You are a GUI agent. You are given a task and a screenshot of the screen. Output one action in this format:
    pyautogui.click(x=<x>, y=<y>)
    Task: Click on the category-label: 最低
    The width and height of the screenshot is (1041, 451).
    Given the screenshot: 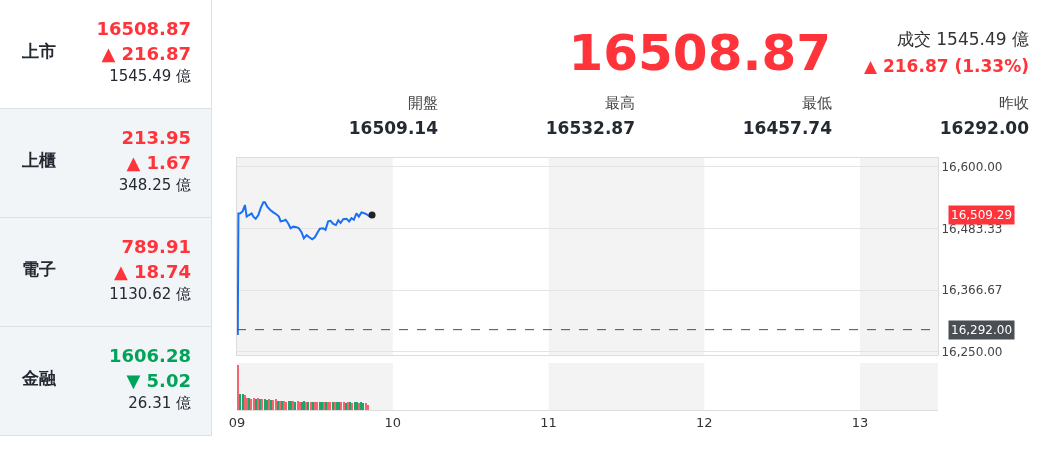 What is the action you would take?
    pyautogui.click(x=817, y=103)
    